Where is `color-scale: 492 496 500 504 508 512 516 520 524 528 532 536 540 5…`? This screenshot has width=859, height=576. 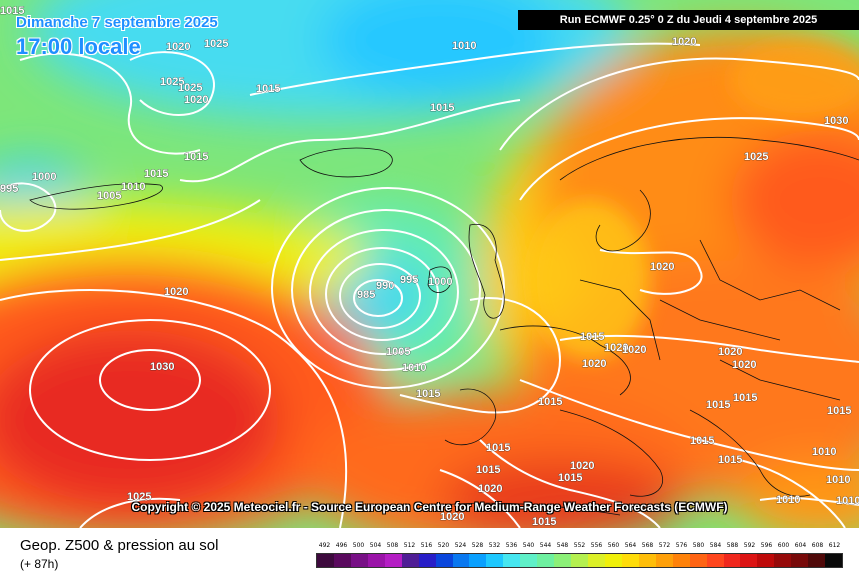
color-scale: 492 496 500 504 508 512 516 520 524 528 532 536 540 5… is located at coordinates (579, 558).